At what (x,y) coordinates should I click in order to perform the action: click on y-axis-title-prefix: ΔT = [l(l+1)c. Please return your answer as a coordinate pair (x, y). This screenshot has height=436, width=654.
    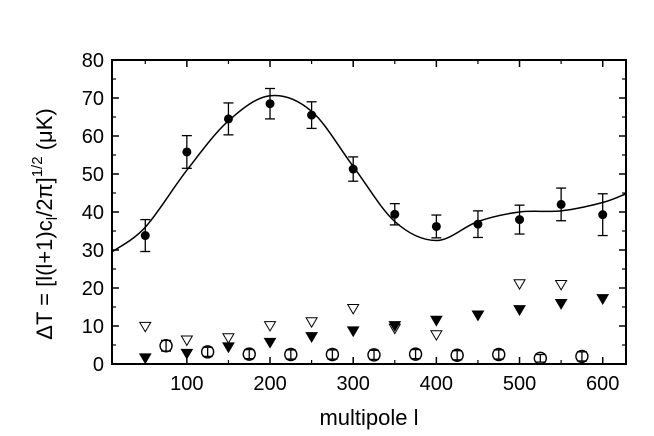
    Looking at the image, I should click on (44, 279).